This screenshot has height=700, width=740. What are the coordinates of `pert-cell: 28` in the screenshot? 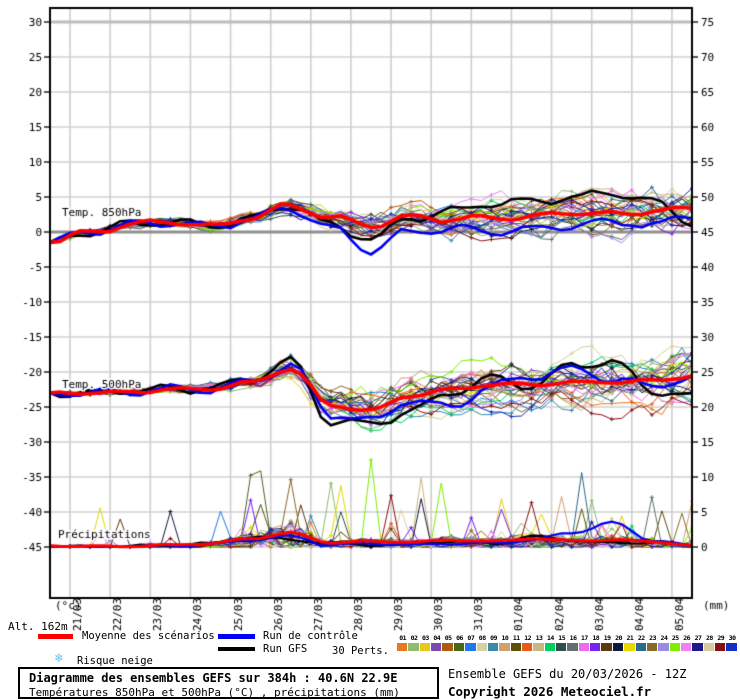 It's located at (709, 642).